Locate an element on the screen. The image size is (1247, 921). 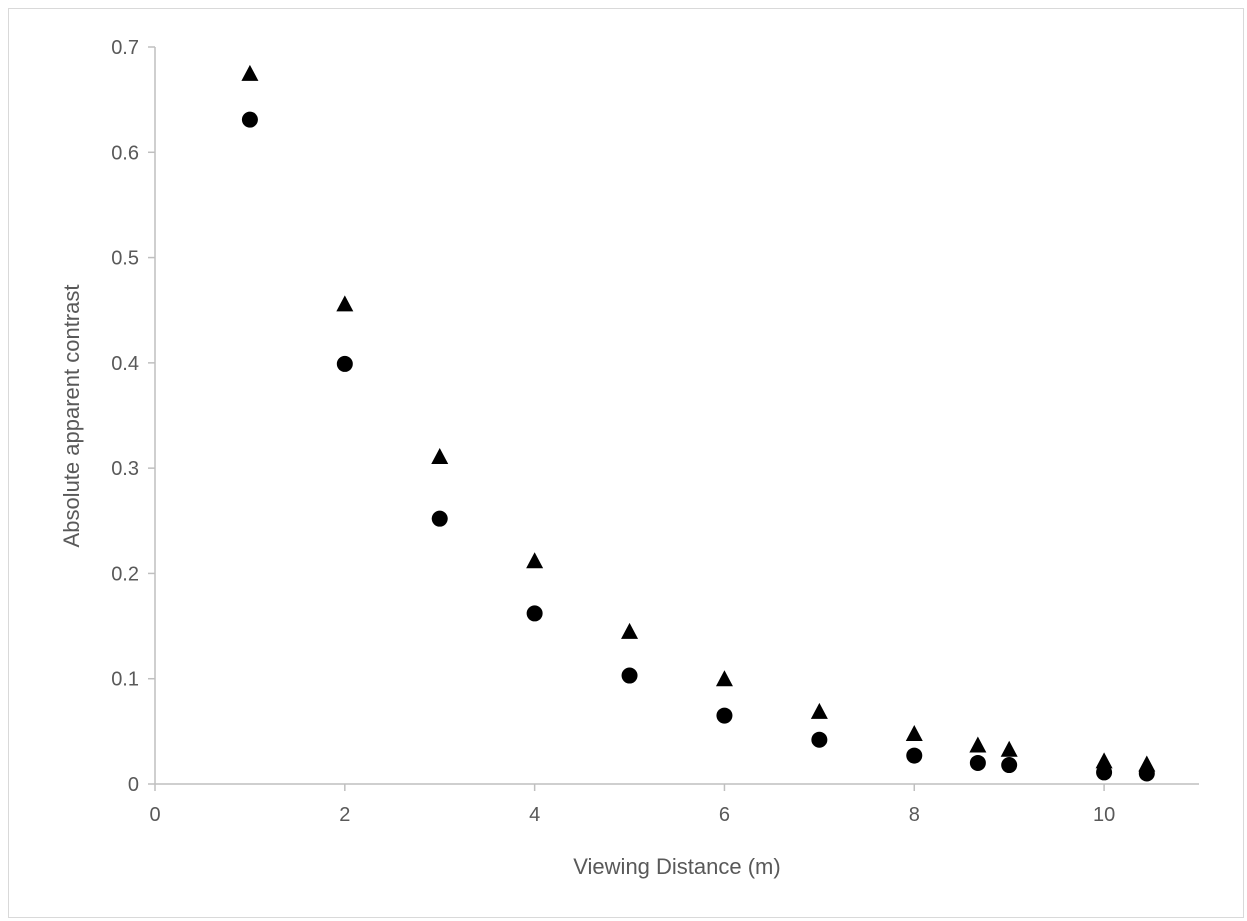
y-tick-label: 0.6 is located at coordinates (125, 153).